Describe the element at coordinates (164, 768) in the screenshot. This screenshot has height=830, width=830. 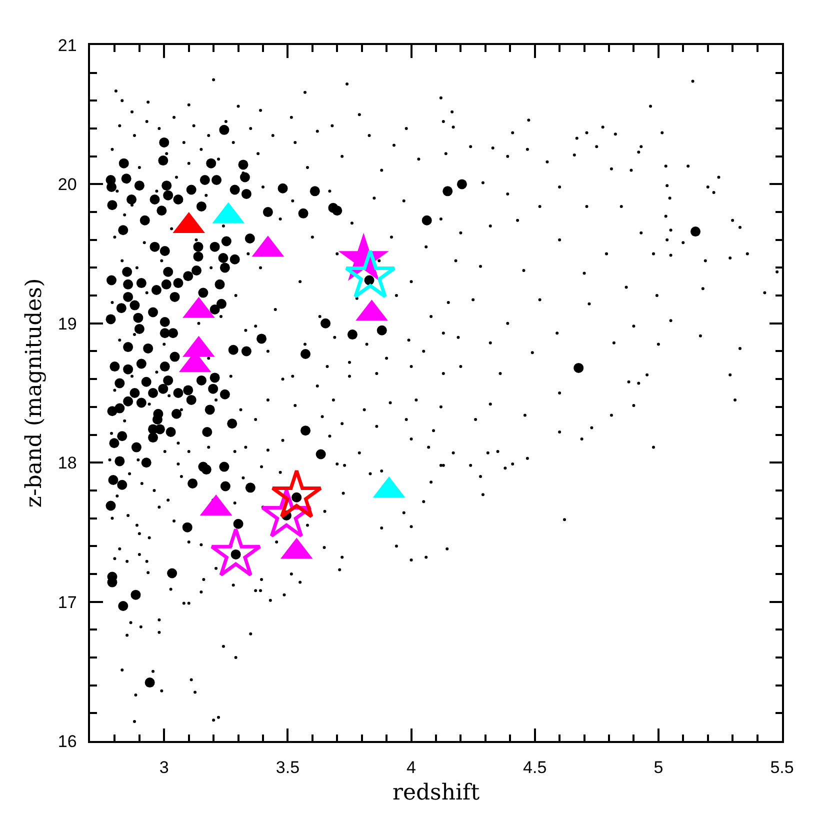
I see `x-tick-label: 3` at that location.